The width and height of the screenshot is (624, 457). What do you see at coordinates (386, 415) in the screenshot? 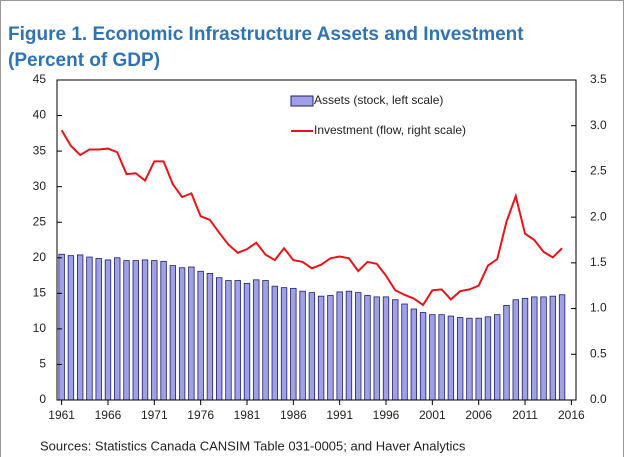
I see `x-tick-label: 1996` at bounding box center [386, 415].